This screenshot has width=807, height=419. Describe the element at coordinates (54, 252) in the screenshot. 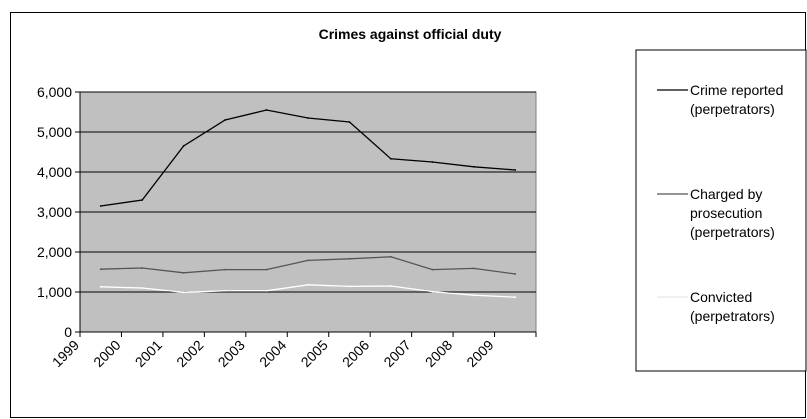

I see `y-tick-label: 2,000` at that location.